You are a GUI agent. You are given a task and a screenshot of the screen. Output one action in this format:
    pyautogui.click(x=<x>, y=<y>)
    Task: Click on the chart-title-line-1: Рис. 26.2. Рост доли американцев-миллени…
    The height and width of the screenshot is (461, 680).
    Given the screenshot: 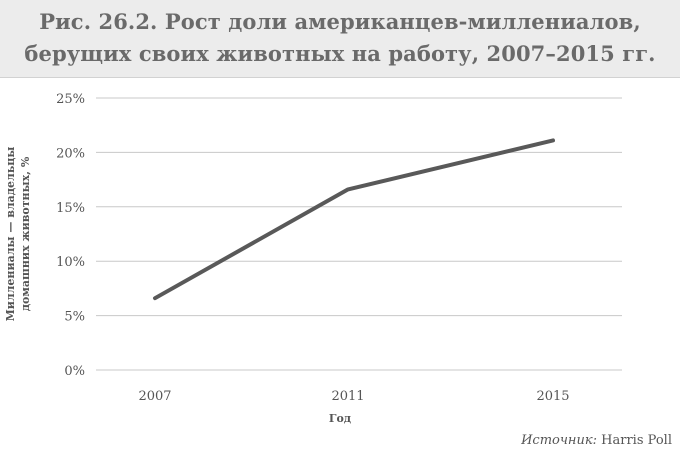 What is the action you would take?
    pyautogui.click(x=340, y=21)
    